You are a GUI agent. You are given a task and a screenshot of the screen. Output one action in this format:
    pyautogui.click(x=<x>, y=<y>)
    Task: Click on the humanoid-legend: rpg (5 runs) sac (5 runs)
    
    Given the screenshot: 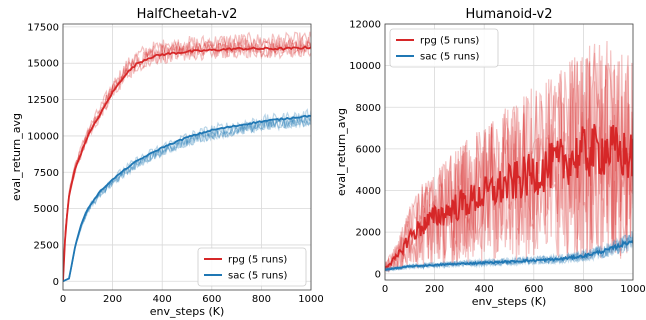 What is the action you would take?
    pyautogui.click(x=444, y=48)
    